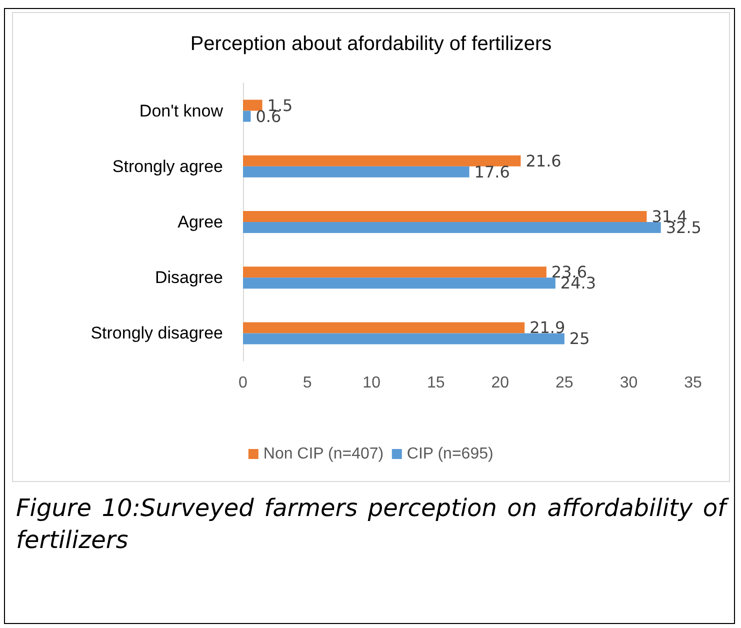 The height and width of the screenshot is (628, 741). What do you see at coordinates (492, 172) in the screenshot?
I see `data-label: 17.6` at bounding box center [492, 172].